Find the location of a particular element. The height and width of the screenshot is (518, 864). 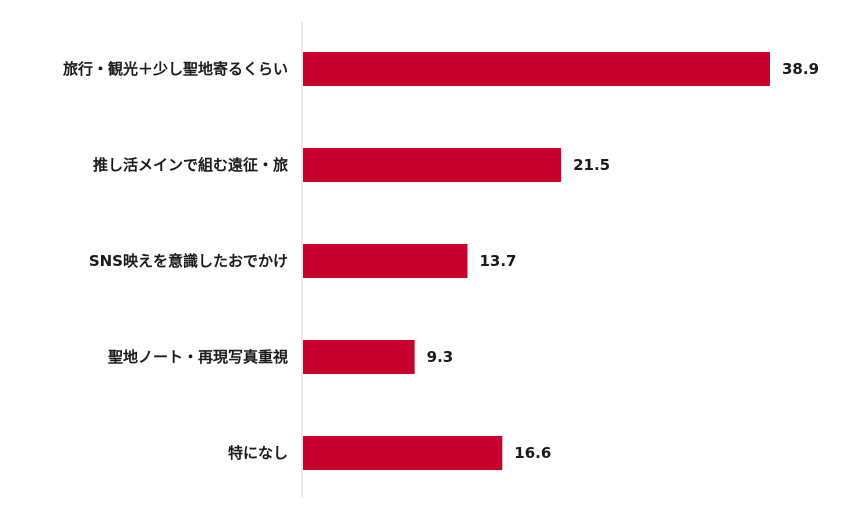

value-label-1: 21.5 is located at coordinates (591, 165).